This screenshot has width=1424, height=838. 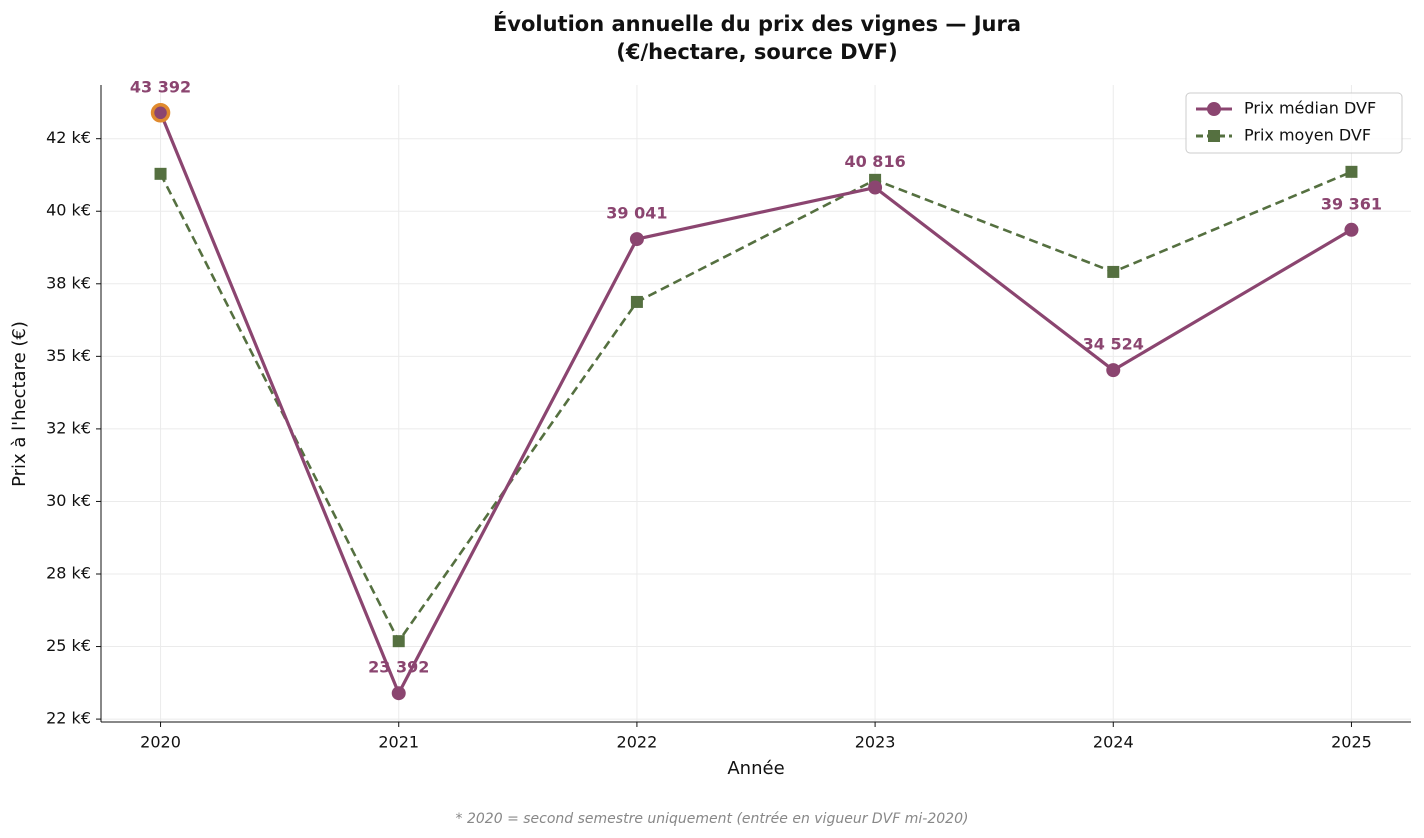 What do you see at coordinates (1294, 123) in the screenshot?
I see `legend-box` at bounding box center [1294, 123].